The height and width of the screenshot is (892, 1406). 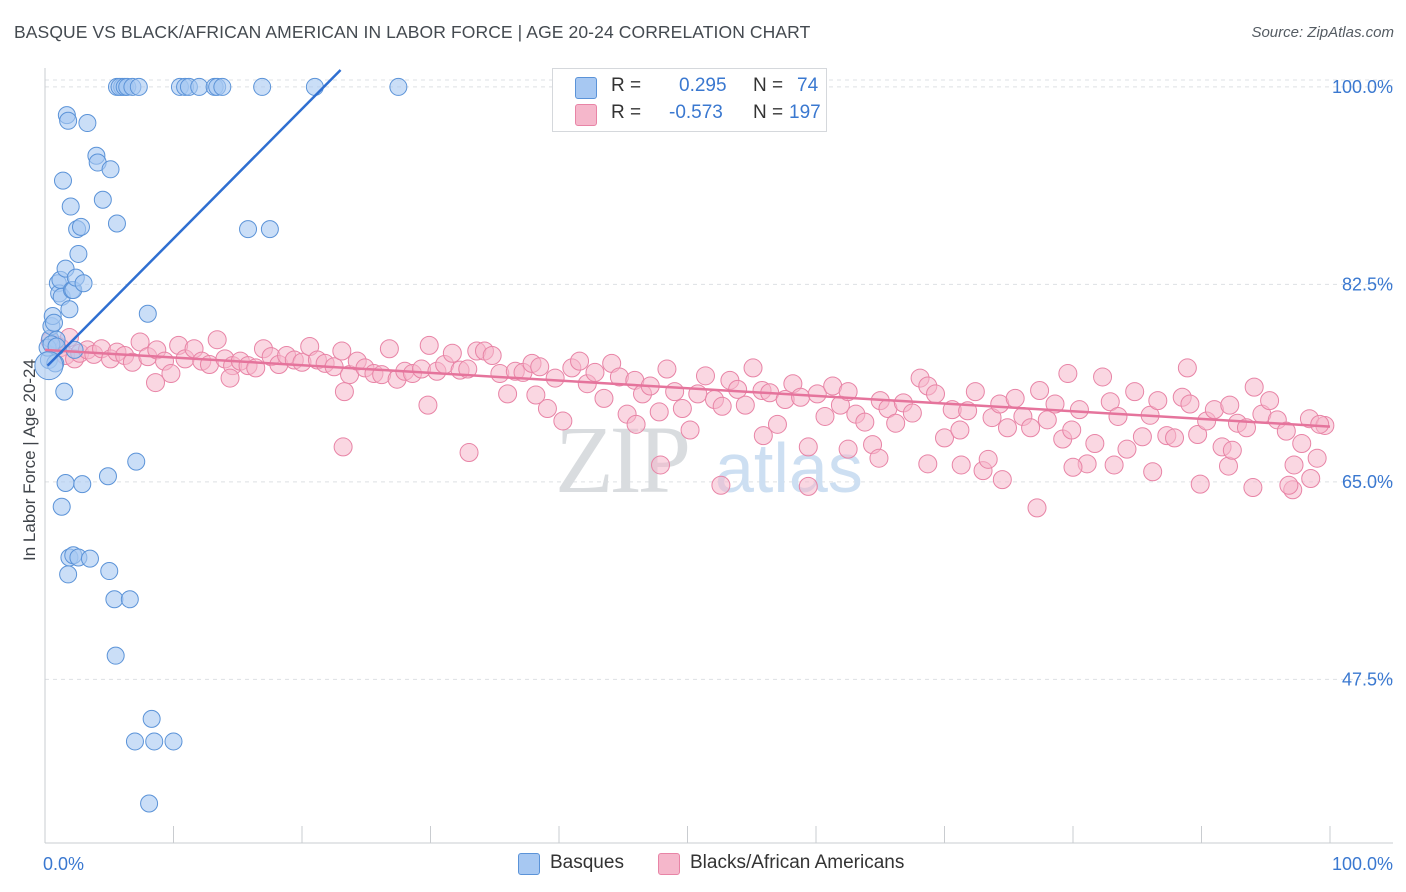 What do you see at coordinates (768, 85) in the screenshot?
I see `n-label: N =` at bounding box center [768, 85].